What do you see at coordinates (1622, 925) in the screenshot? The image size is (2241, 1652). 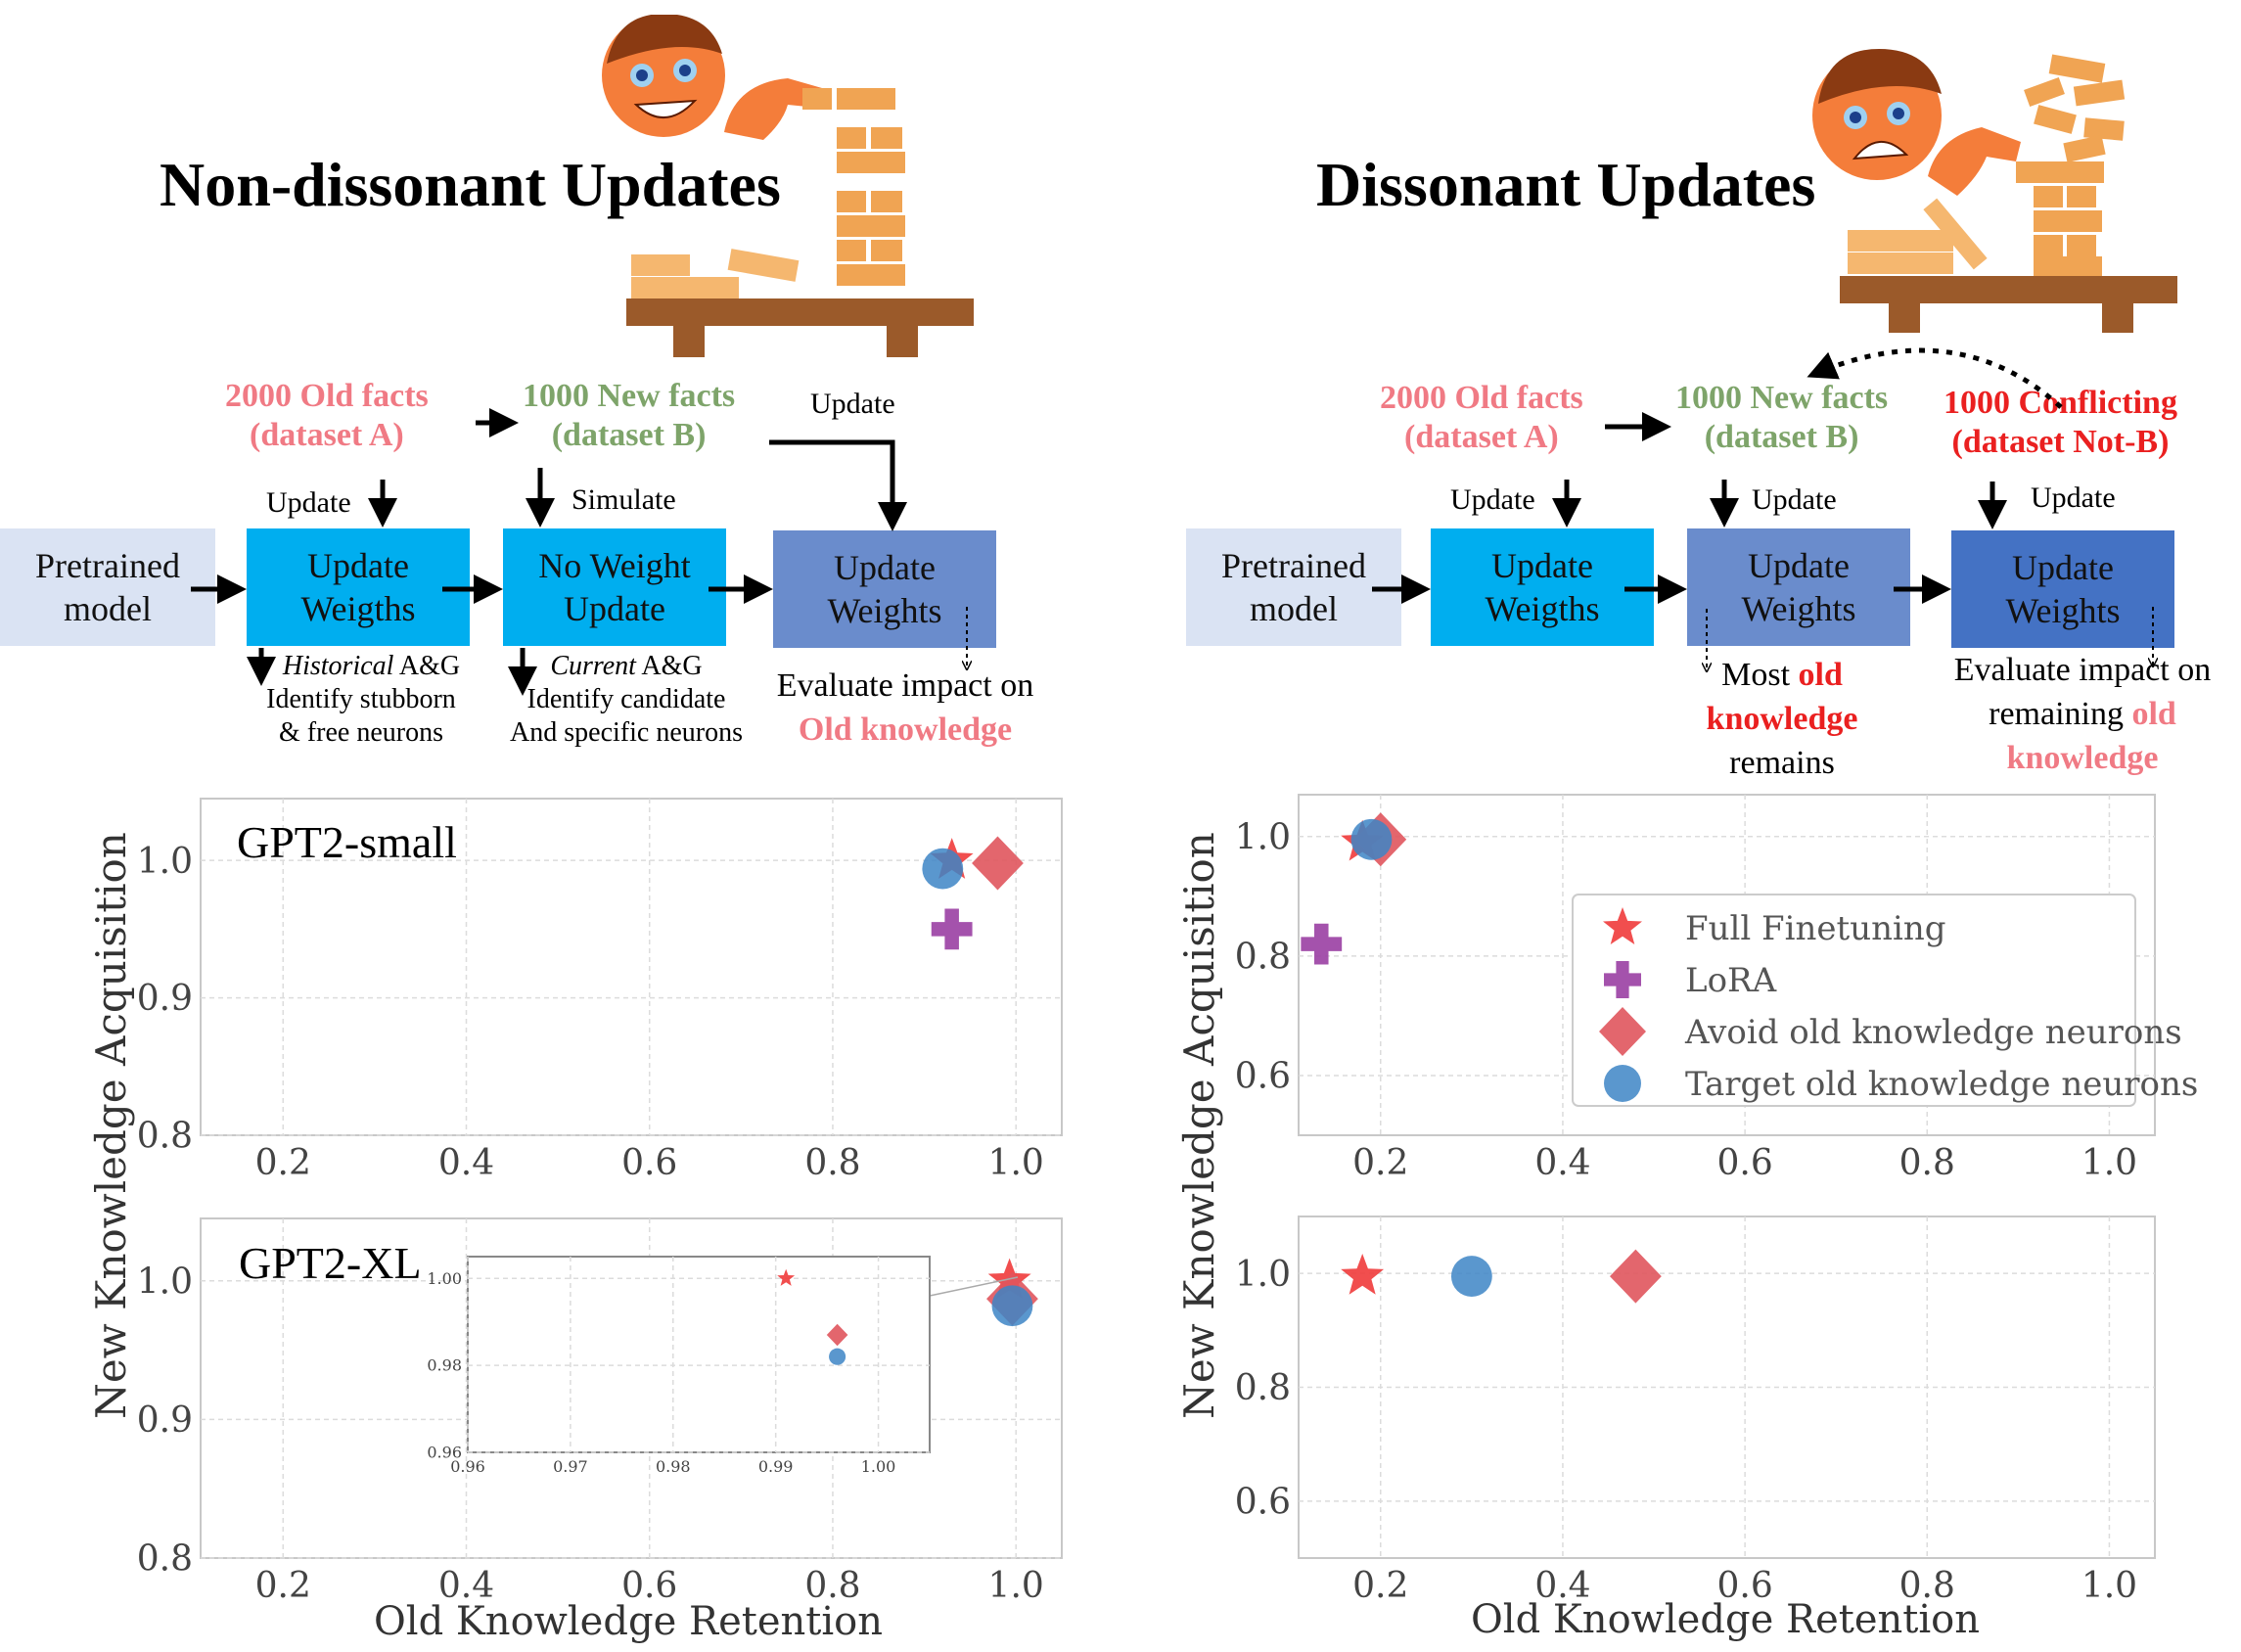 I see `legend-marker-star` at bounding box center [1622, 925].